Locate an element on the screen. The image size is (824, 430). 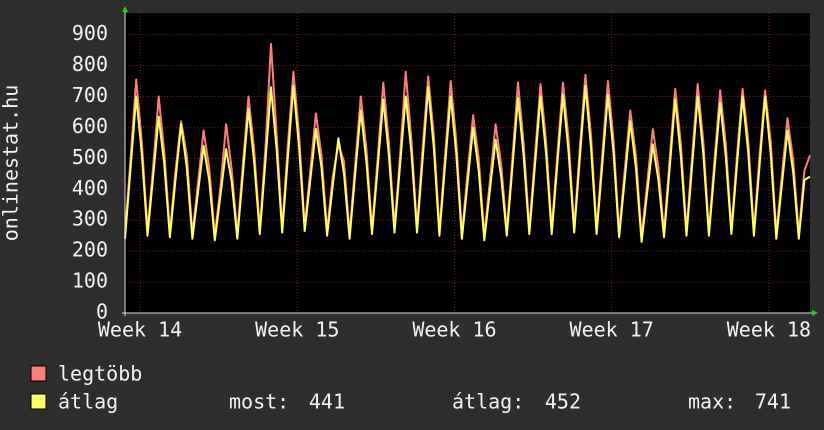
y-tick-label: 300 is located at coordinates (90, 219).